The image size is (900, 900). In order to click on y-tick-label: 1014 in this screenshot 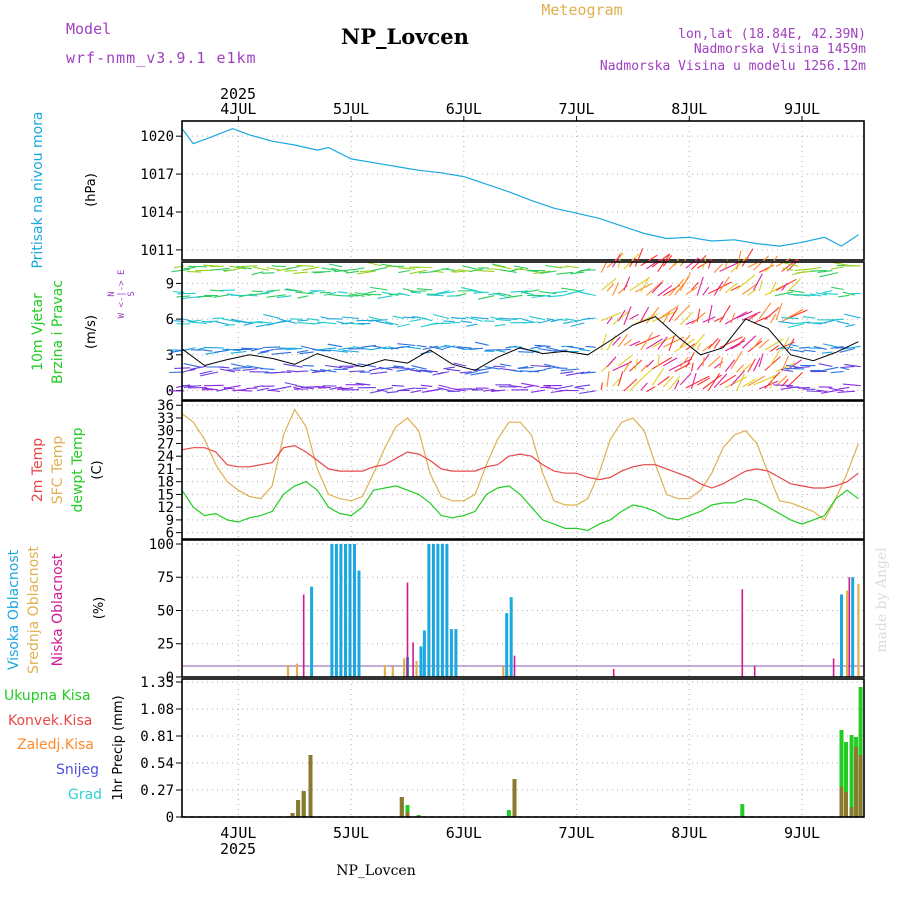, I will do `click(157, 213)`.